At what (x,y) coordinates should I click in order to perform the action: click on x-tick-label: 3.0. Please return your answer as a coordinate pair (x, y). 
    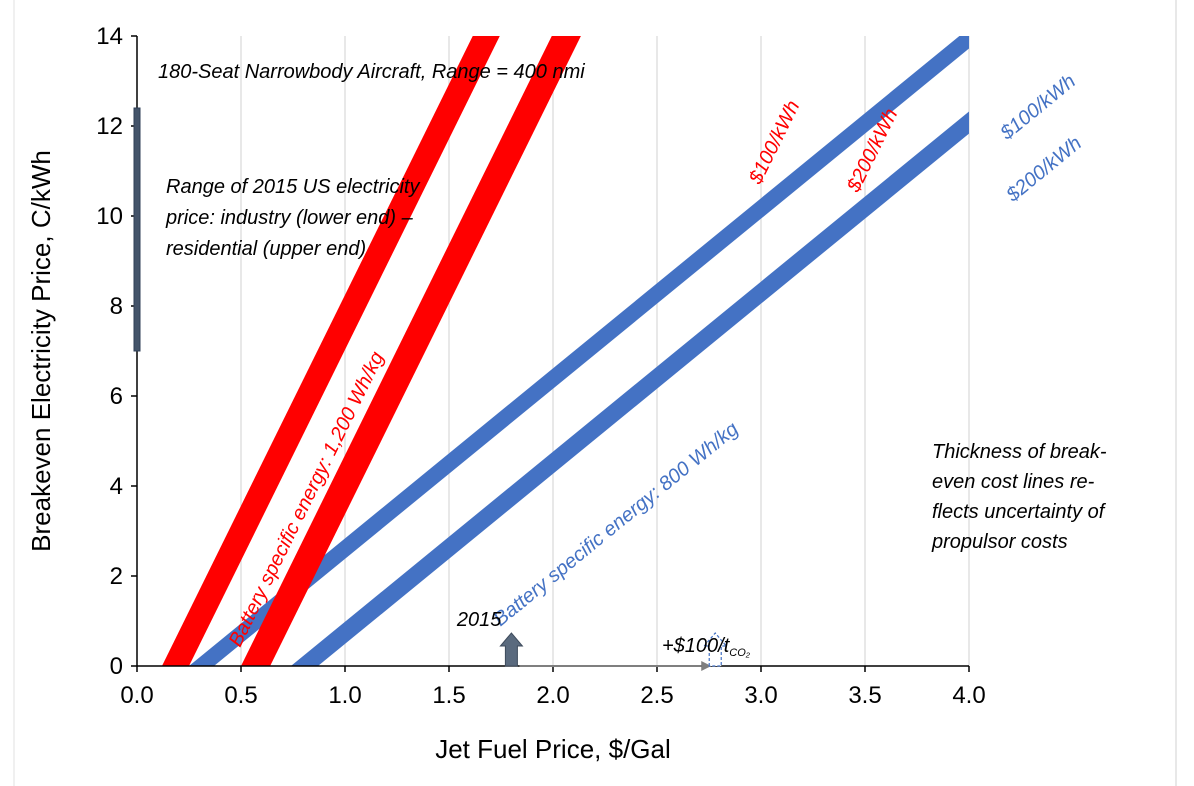
    Looking at the image, I should click on (760, 695).